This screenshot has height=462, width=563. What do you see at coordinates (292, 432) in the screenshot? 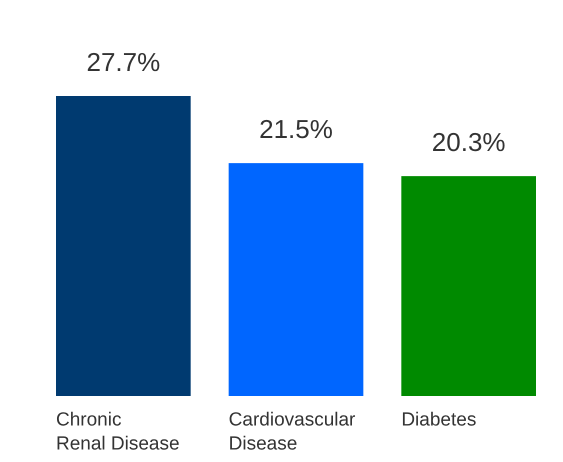
I see `x-tick-label: Cardiovascular Disease` at bounding box center [292, 432].